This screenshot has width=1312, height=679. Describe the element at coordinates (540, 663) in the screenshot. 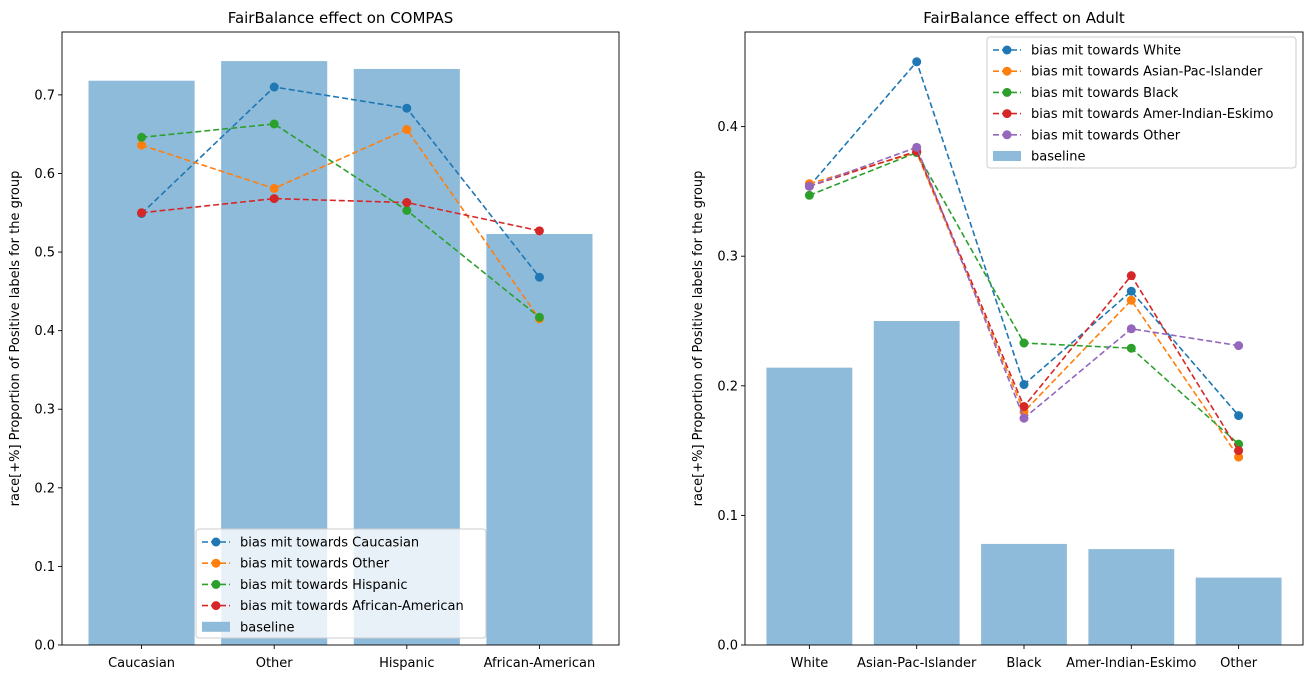

I see `x-tick-label: African-American` at that location.